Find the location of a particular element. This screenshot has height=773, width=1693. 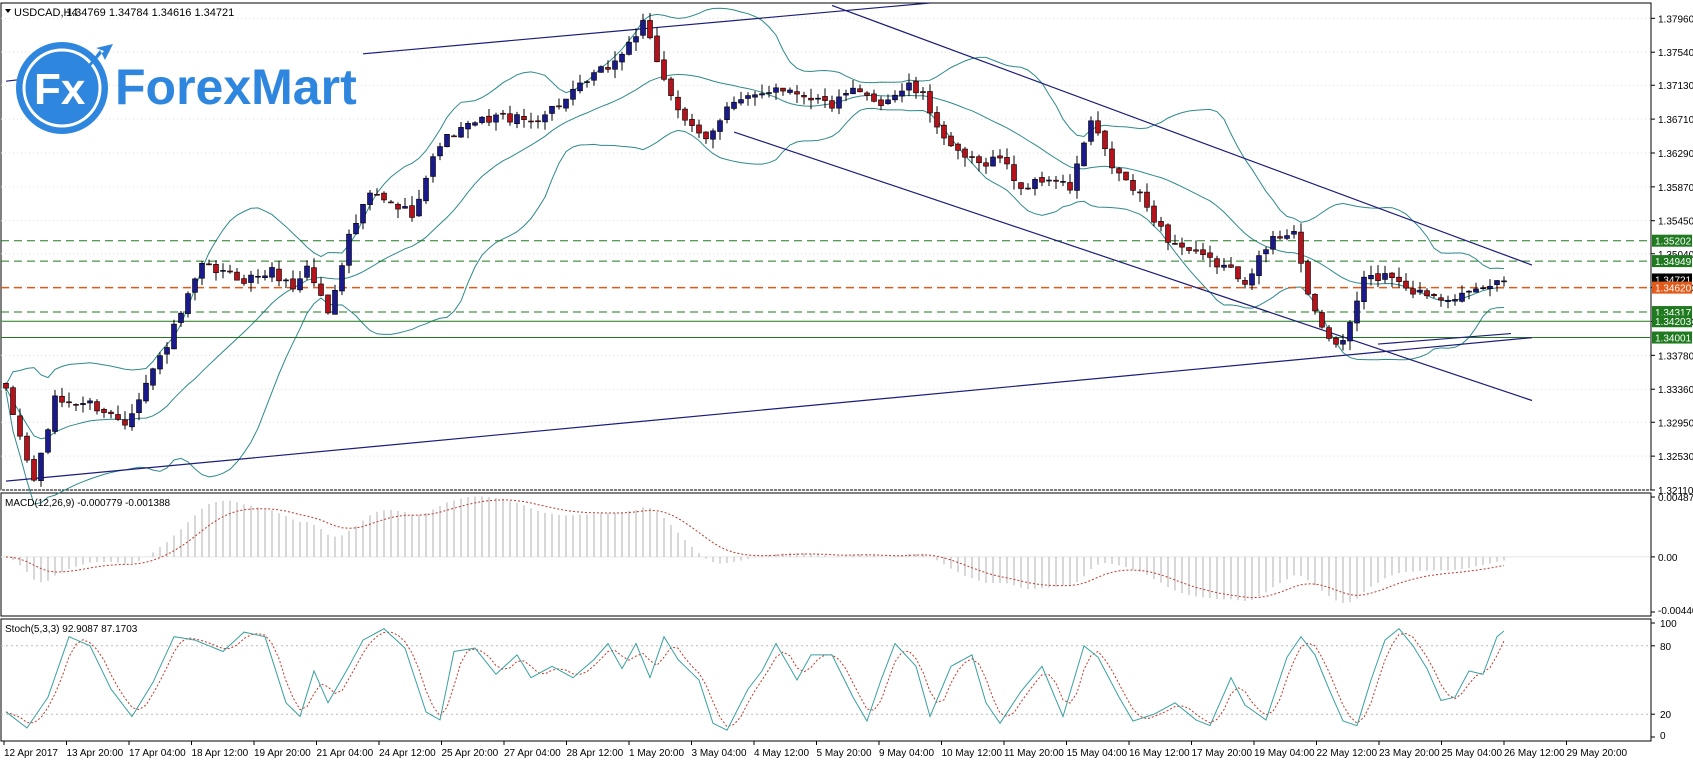

macd-title: MACD(12,26,9) -0.000779 -0.001388 is located at coordinates (88, 503).